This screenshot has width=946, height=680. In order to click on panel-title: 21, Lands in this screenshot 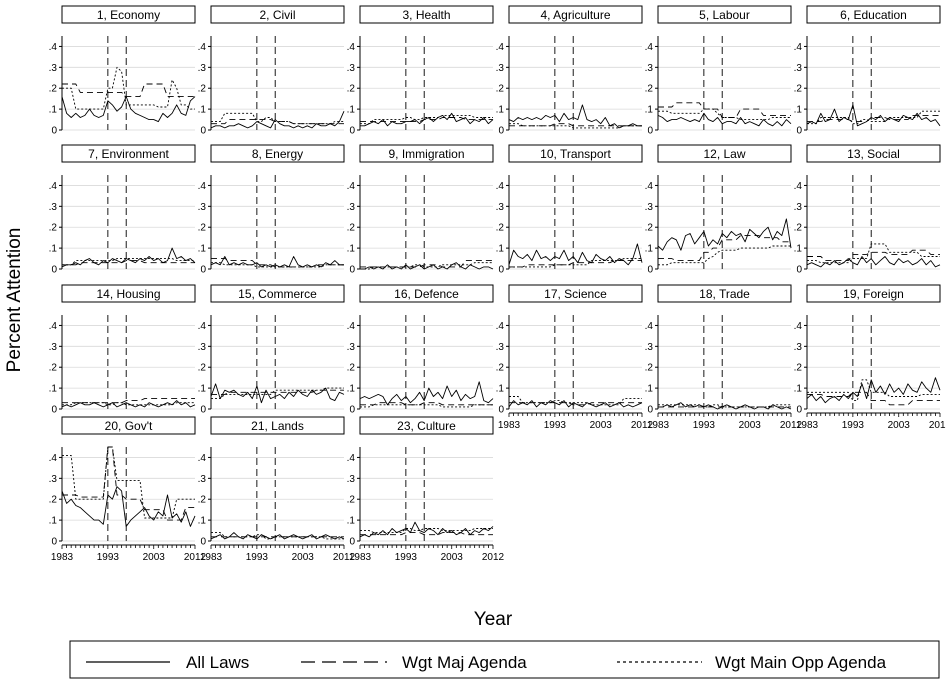, I will do `click(277, 426)`.